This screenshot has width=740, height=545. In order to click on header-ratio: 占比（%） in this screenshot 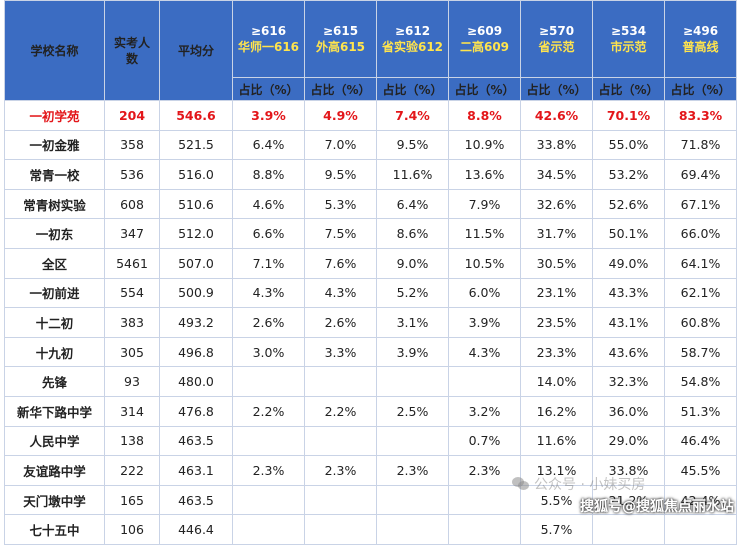, I will do `click(556, 89)`.